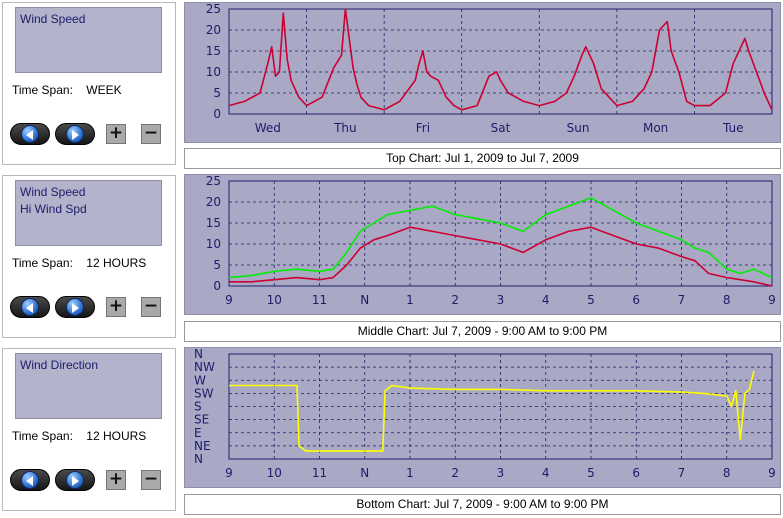 The width and height of the screenshot is (783, 518). Describe the element at coordinates (202, 446) in the screenshot. I see `y-tick-label: NE` at that location.